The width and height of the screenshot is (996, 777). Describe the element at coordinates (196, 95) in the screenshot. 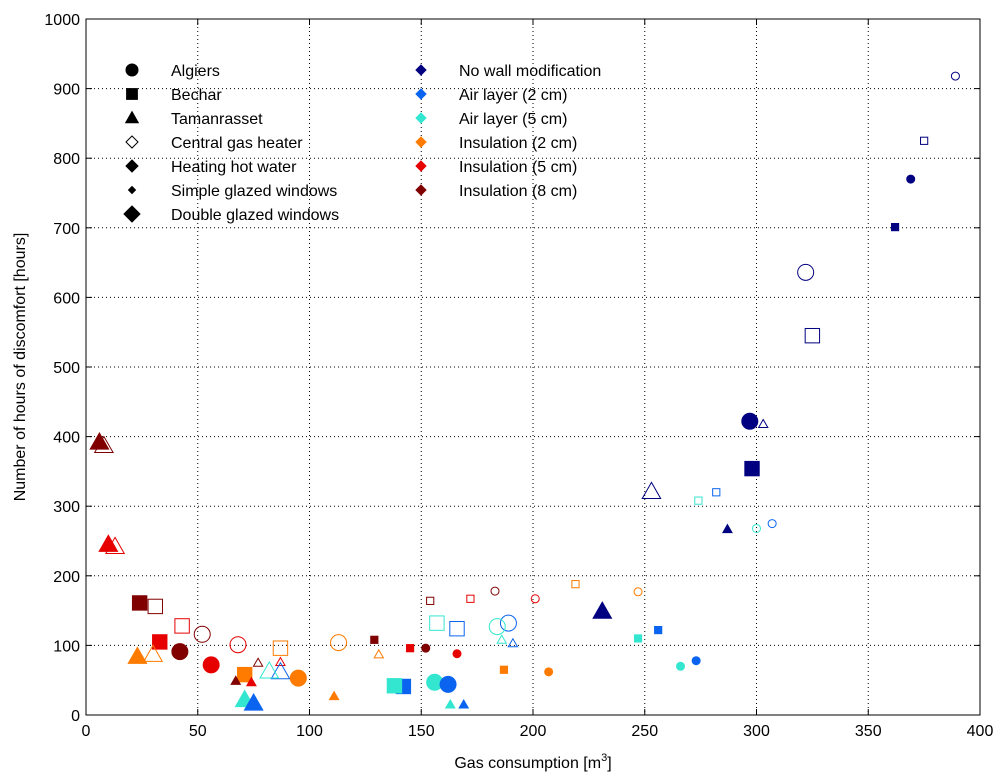

I see `legend-label: Bechar` at that location.